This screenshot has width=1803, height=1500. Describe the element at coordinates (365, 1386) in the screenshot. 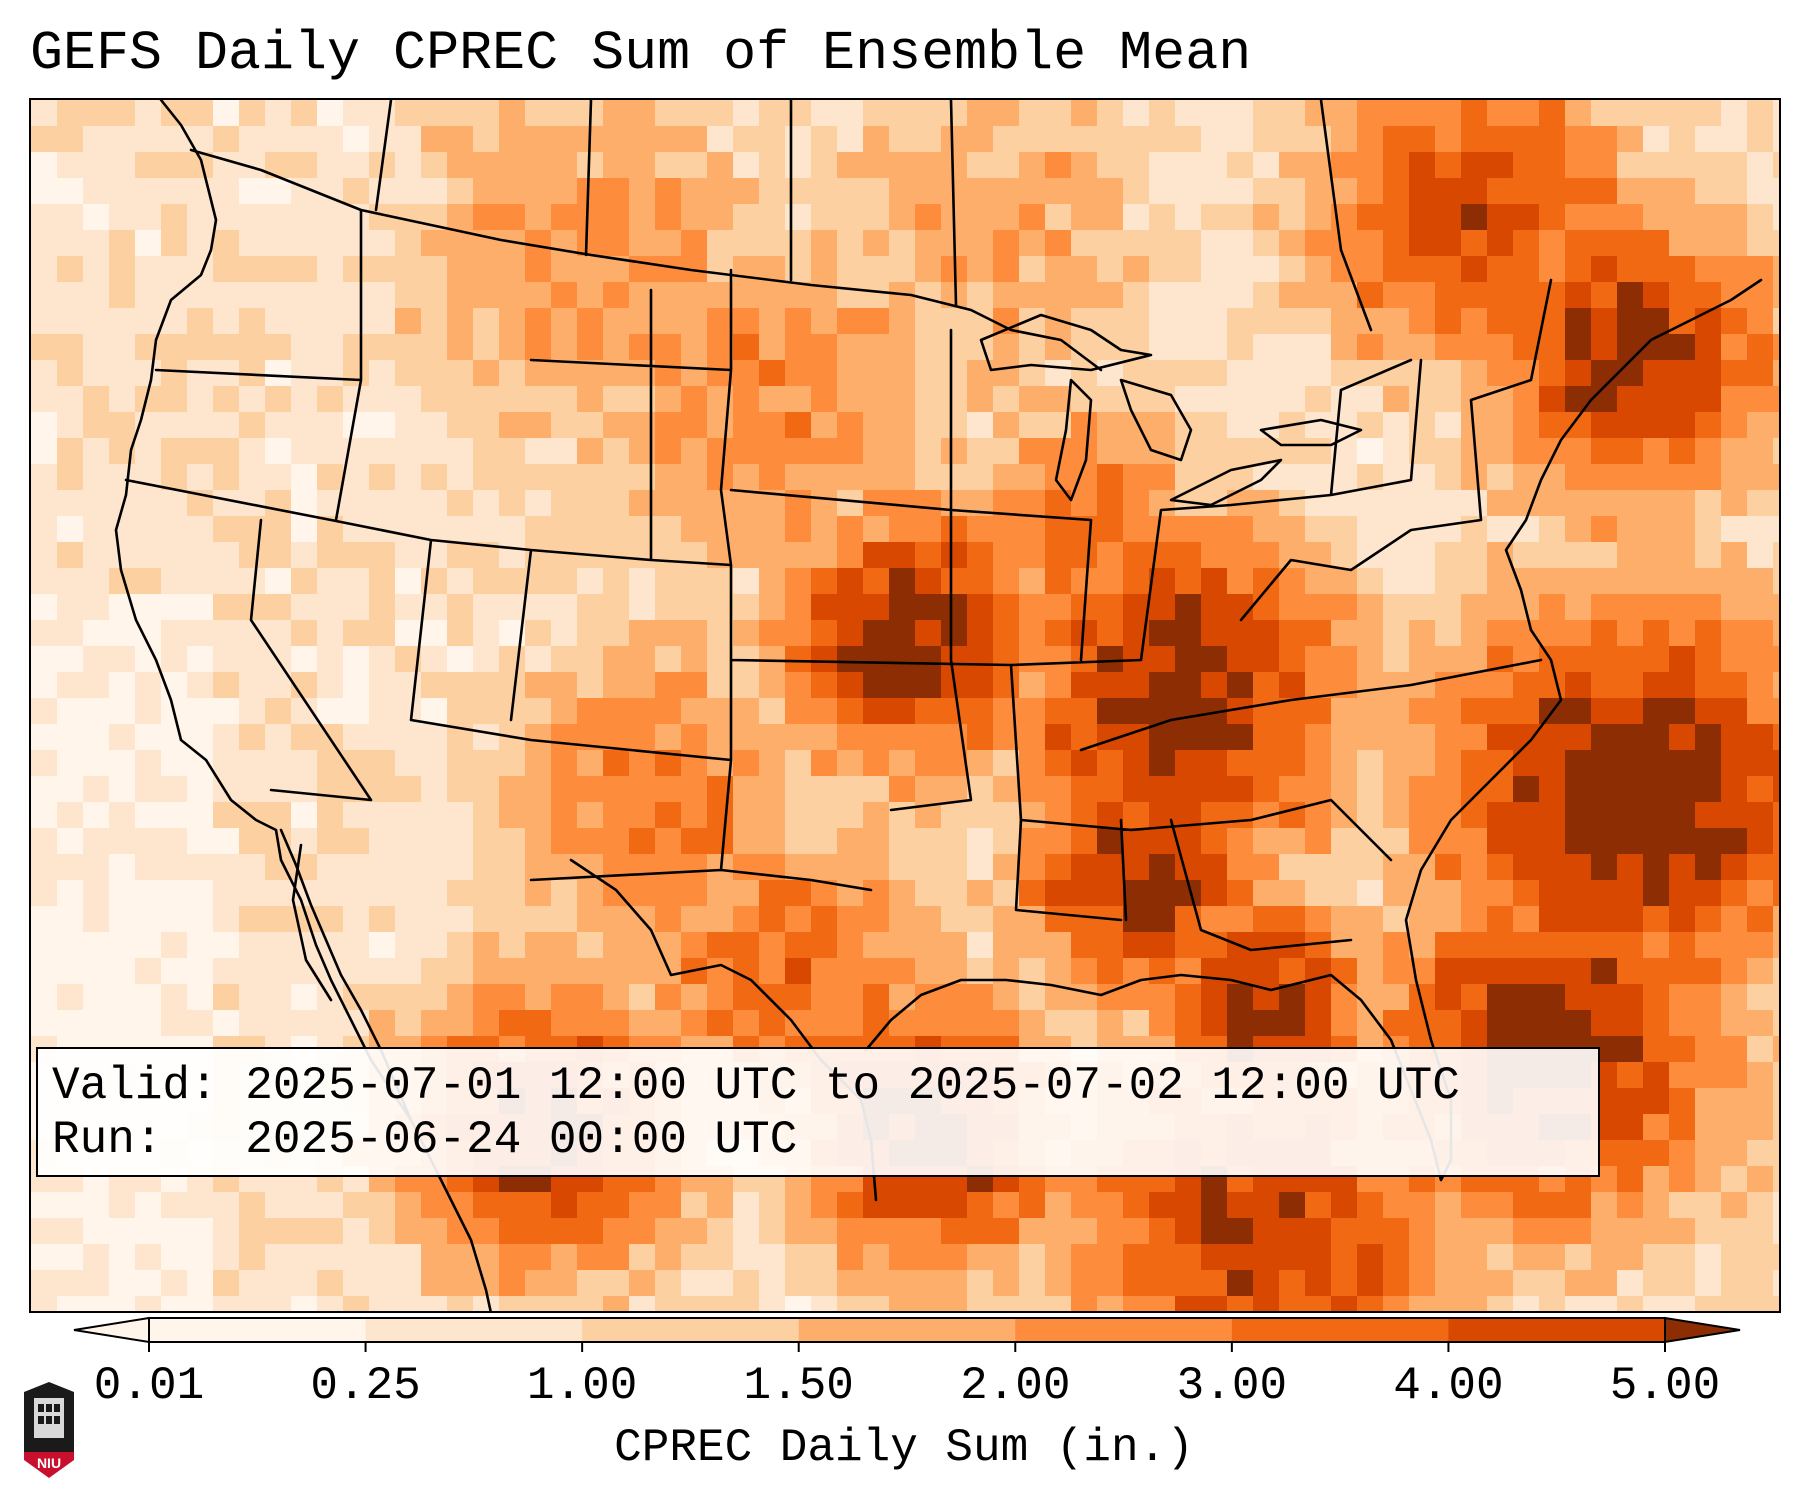

I see `colorbar-tick-label: 0.25` at that location.